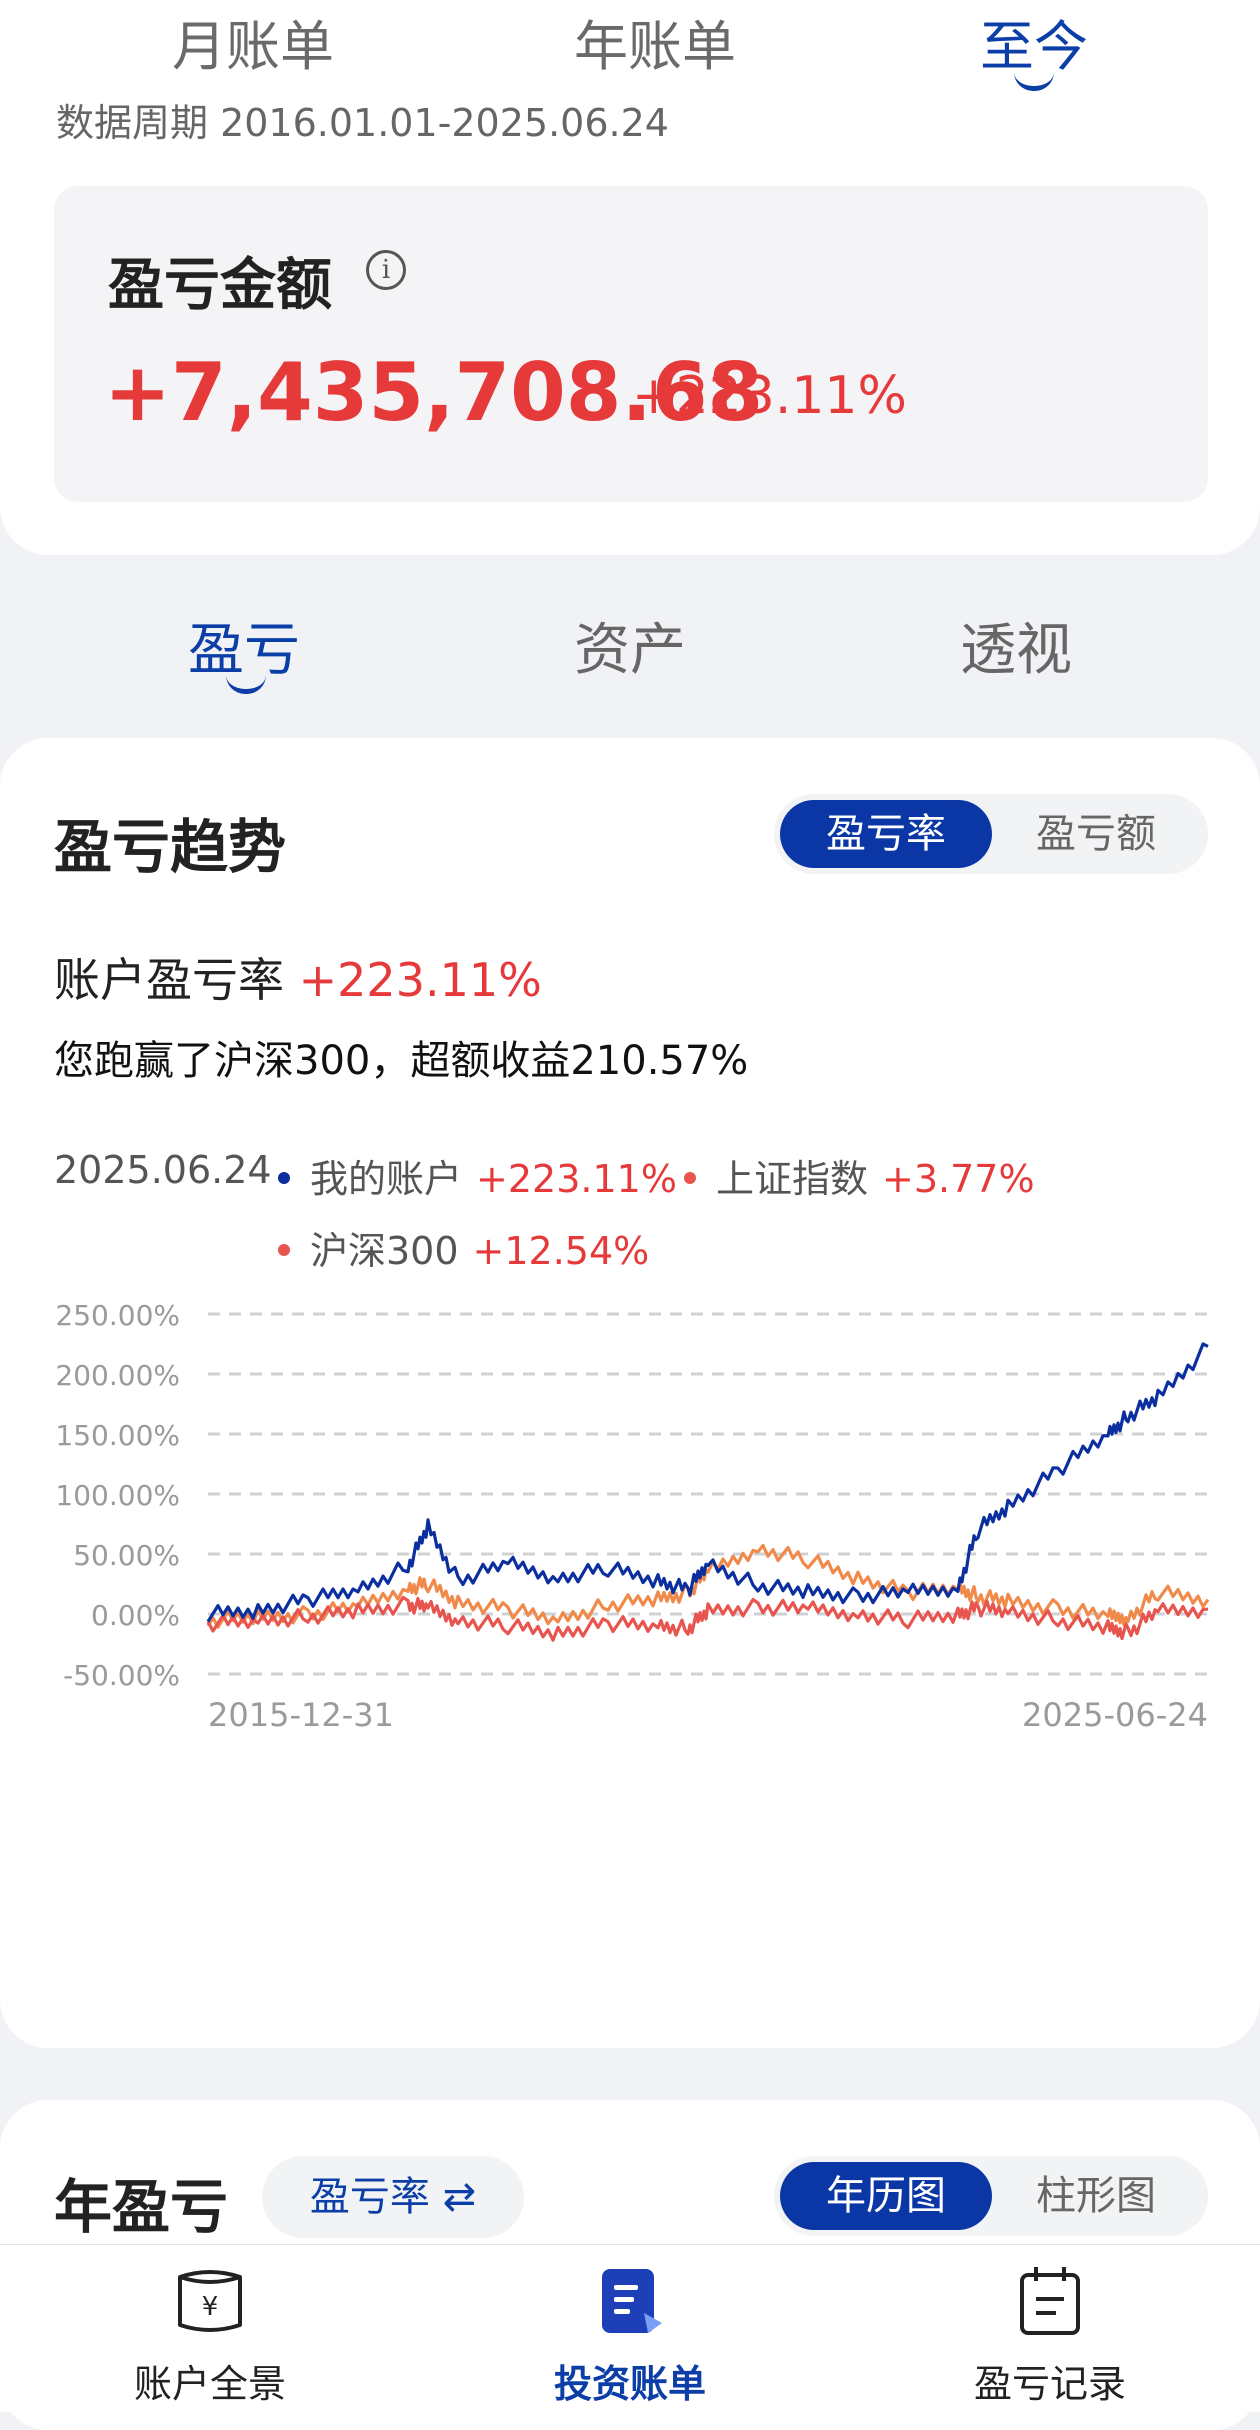 This screenshot has height=2430, width=1260. I want to click on y-tick-label: -50.00%, so click(121, 1675).